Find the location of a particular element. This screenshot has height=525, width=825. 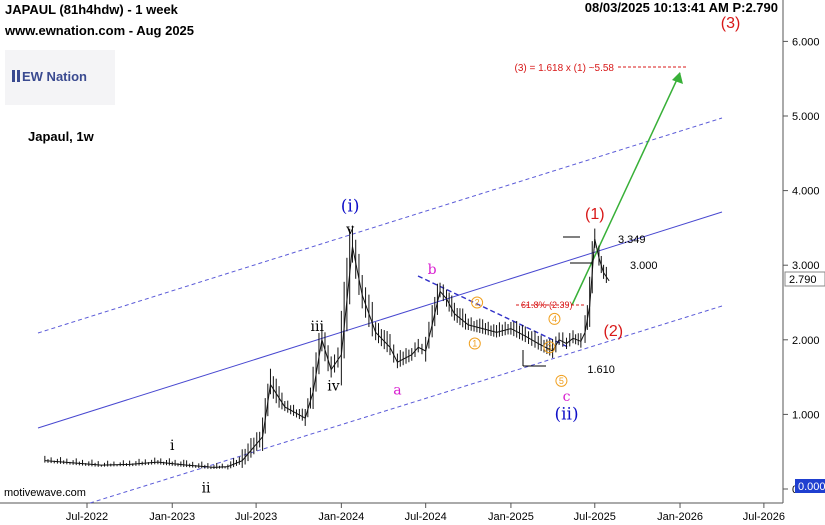

wave-label-blue: (ii) is located at coordinates (566, 415).